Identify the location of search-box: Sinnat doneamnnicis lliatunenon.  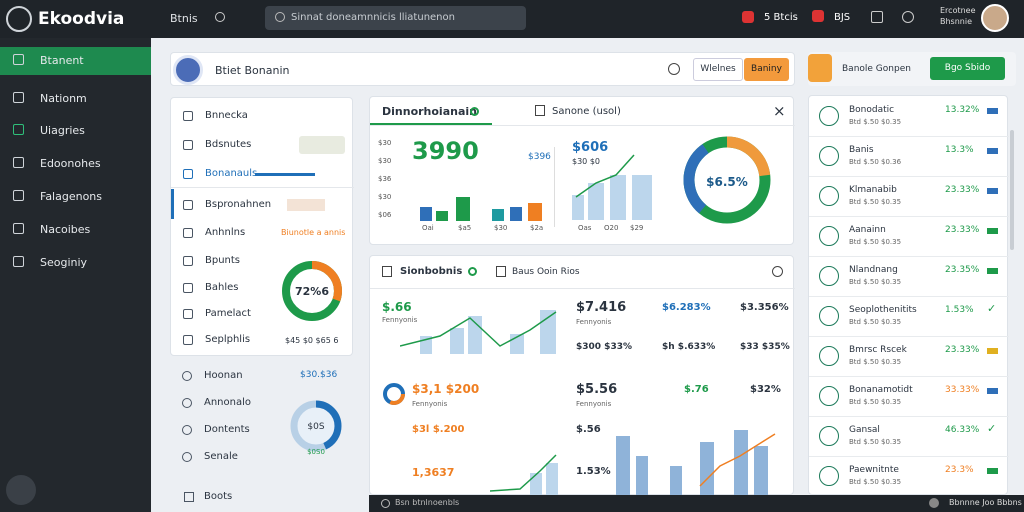
(395, 18).